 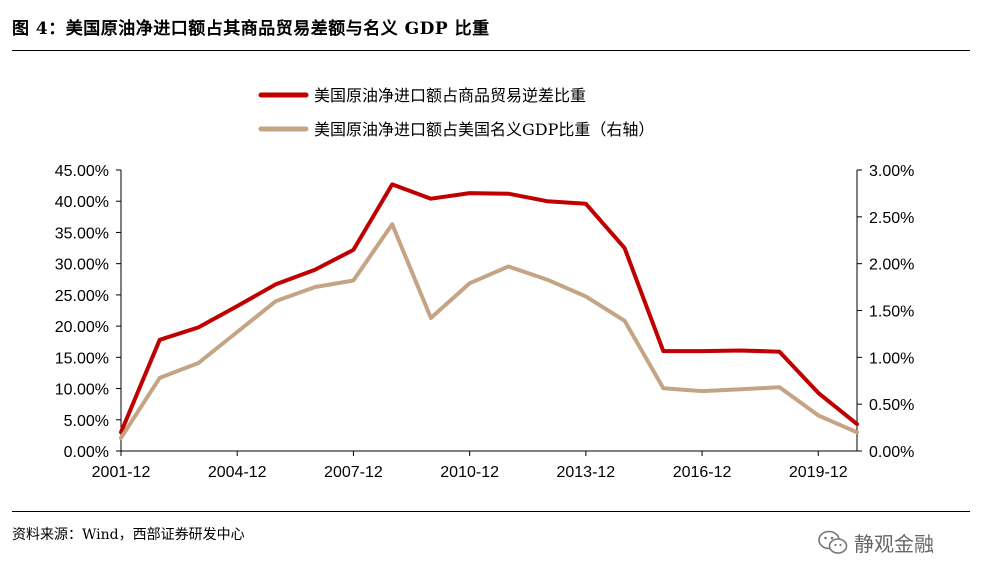 I want to click on wechat-icon, so click(x=833, y=542).